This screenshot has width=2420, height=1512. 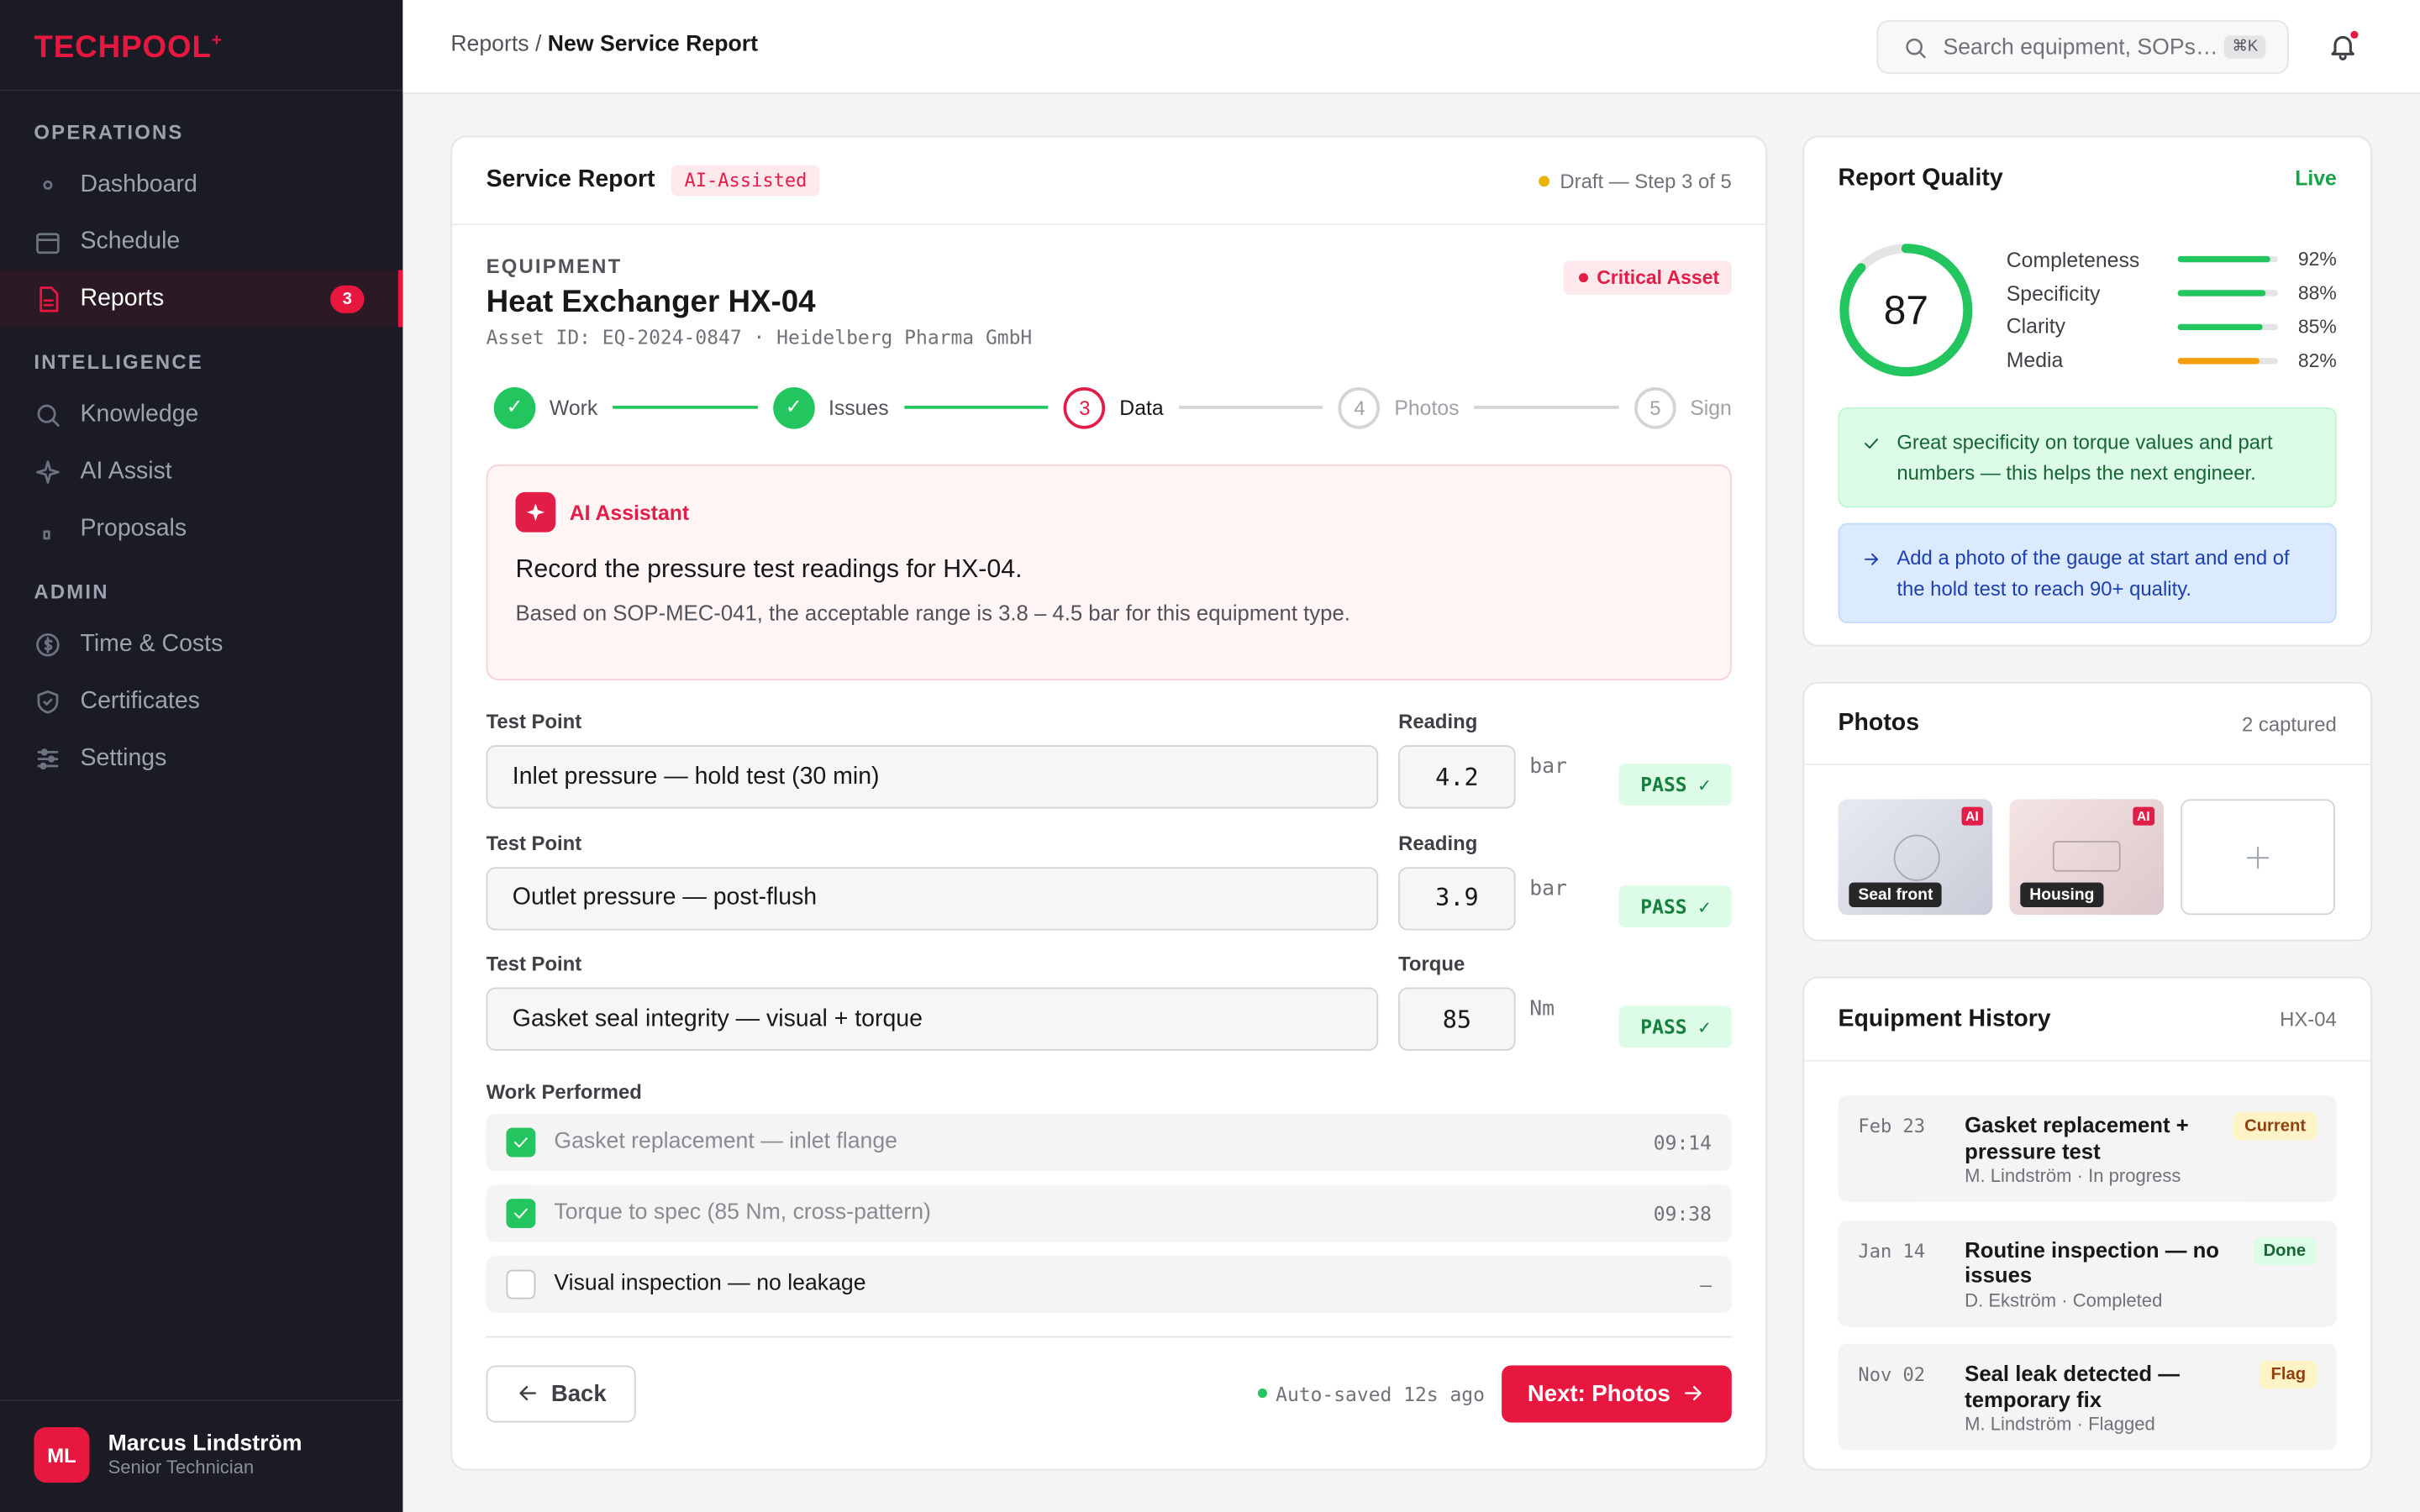 What do you see at coordinates (2077, 1137) in the screenshot?
I see `history-title: Gasket replacement + pressure test` at bounding box center [2077, 1137].